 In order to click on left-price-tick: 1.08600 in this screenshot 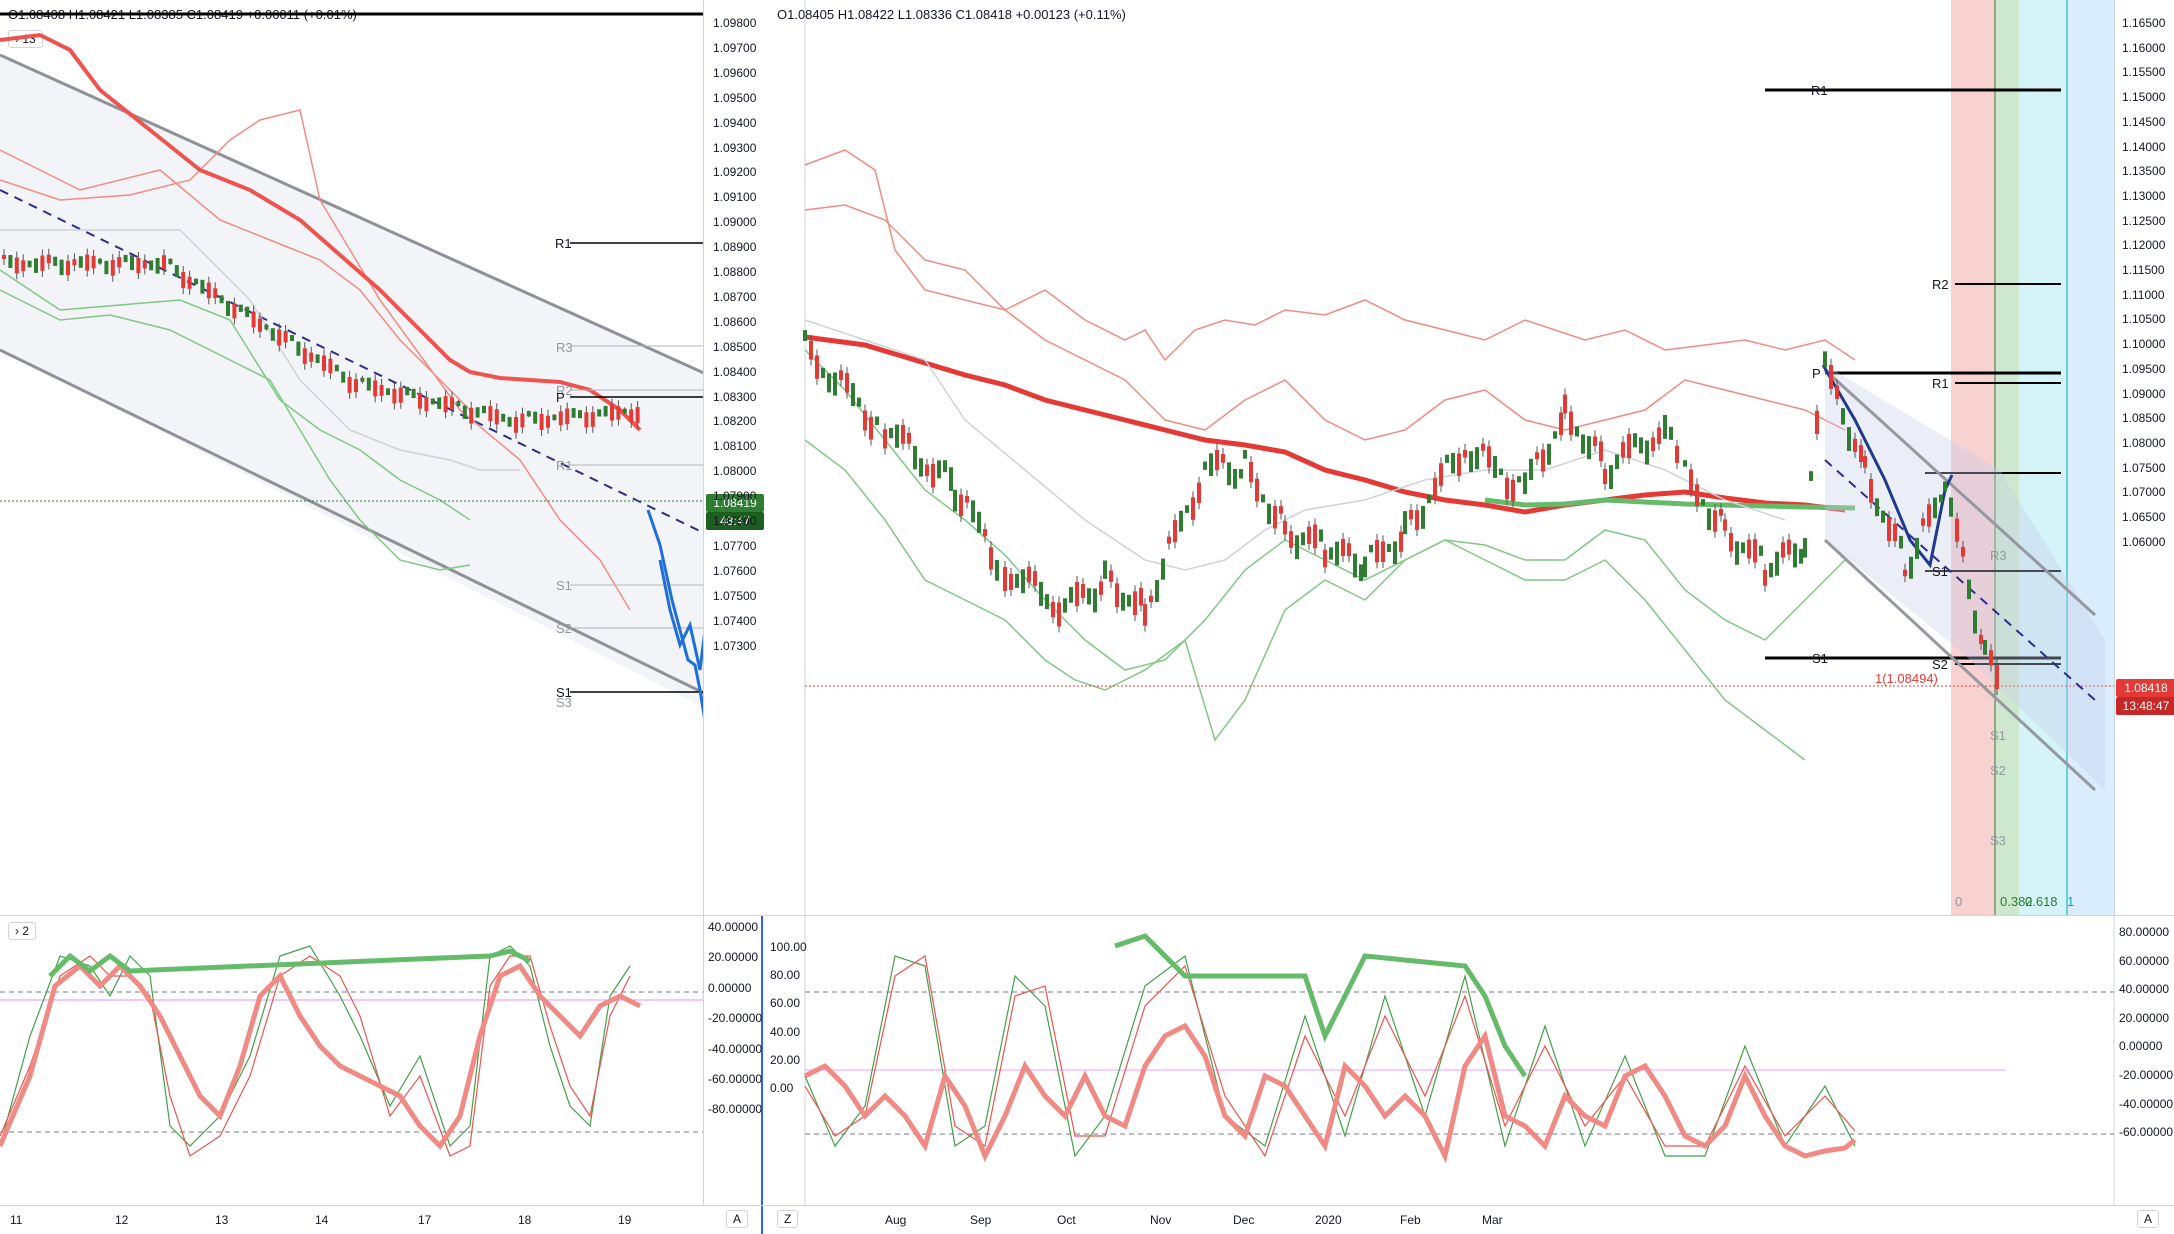, I will do `click(735, 321)`.